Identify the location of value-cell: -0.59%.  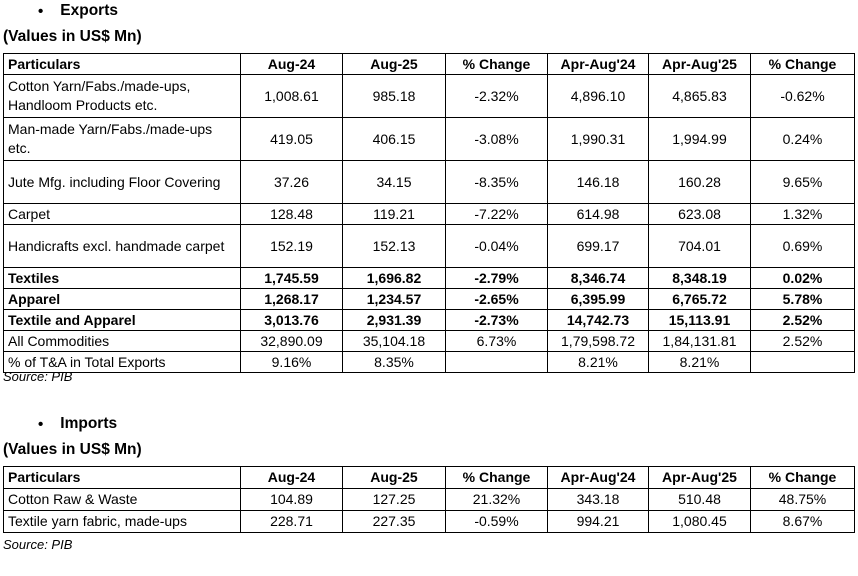
(496, 521).